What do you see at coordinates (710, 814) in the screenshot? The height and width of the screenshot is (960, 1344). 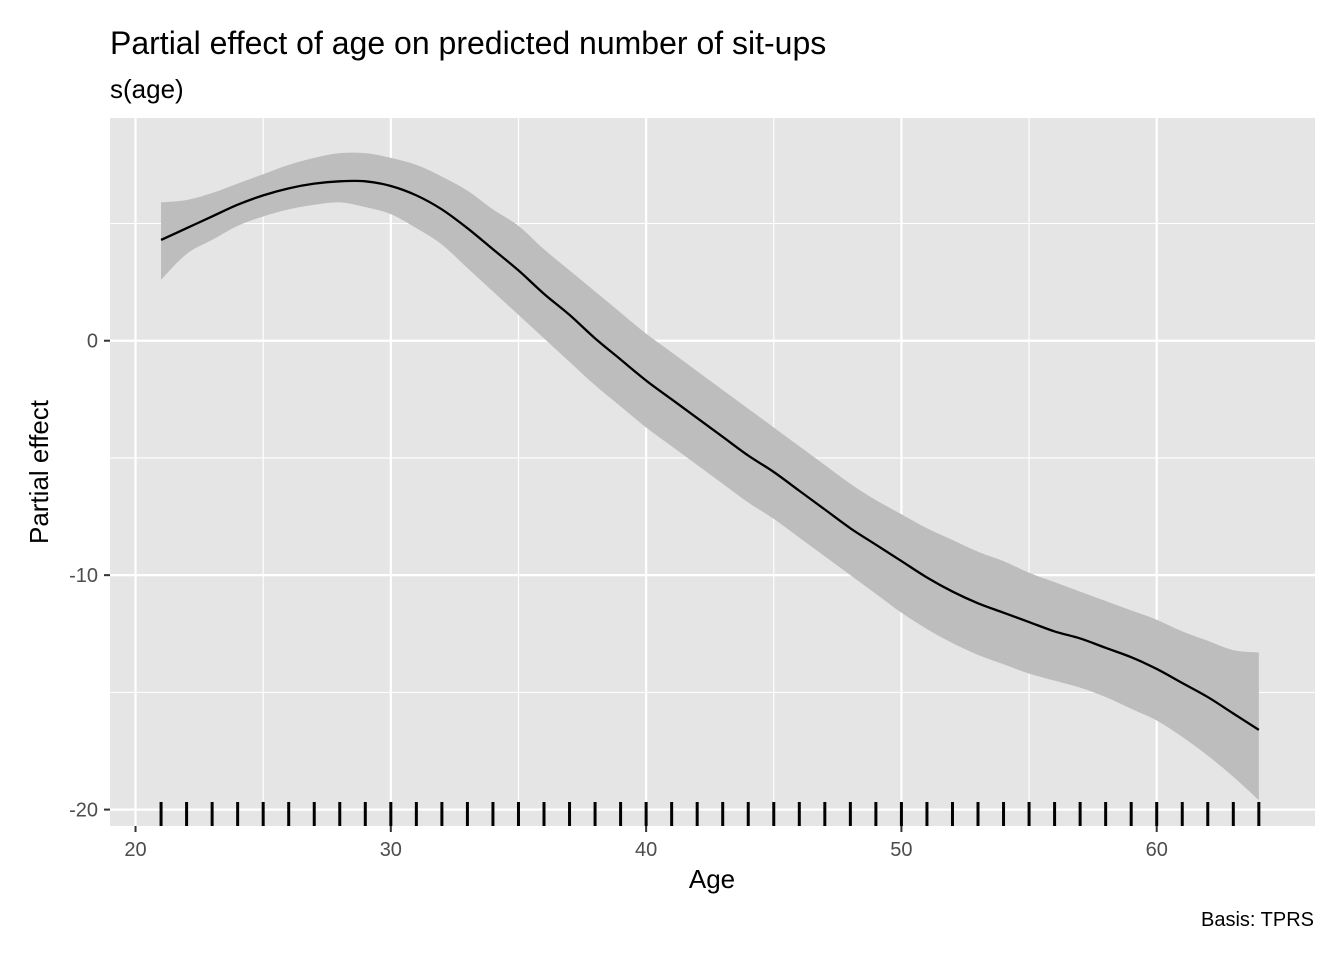 I see `rug-marks` at bounding box center [710, 814].